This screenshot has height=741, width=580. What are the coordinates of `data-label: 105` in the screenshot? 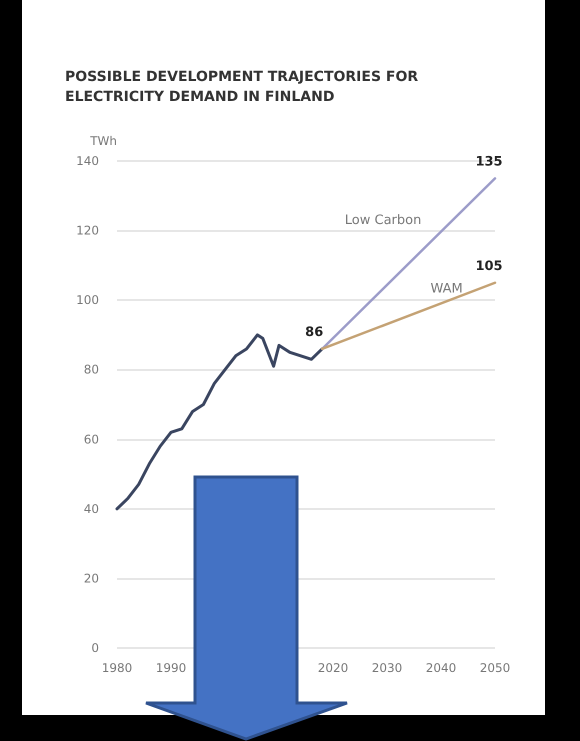 It's located at (489, 266).